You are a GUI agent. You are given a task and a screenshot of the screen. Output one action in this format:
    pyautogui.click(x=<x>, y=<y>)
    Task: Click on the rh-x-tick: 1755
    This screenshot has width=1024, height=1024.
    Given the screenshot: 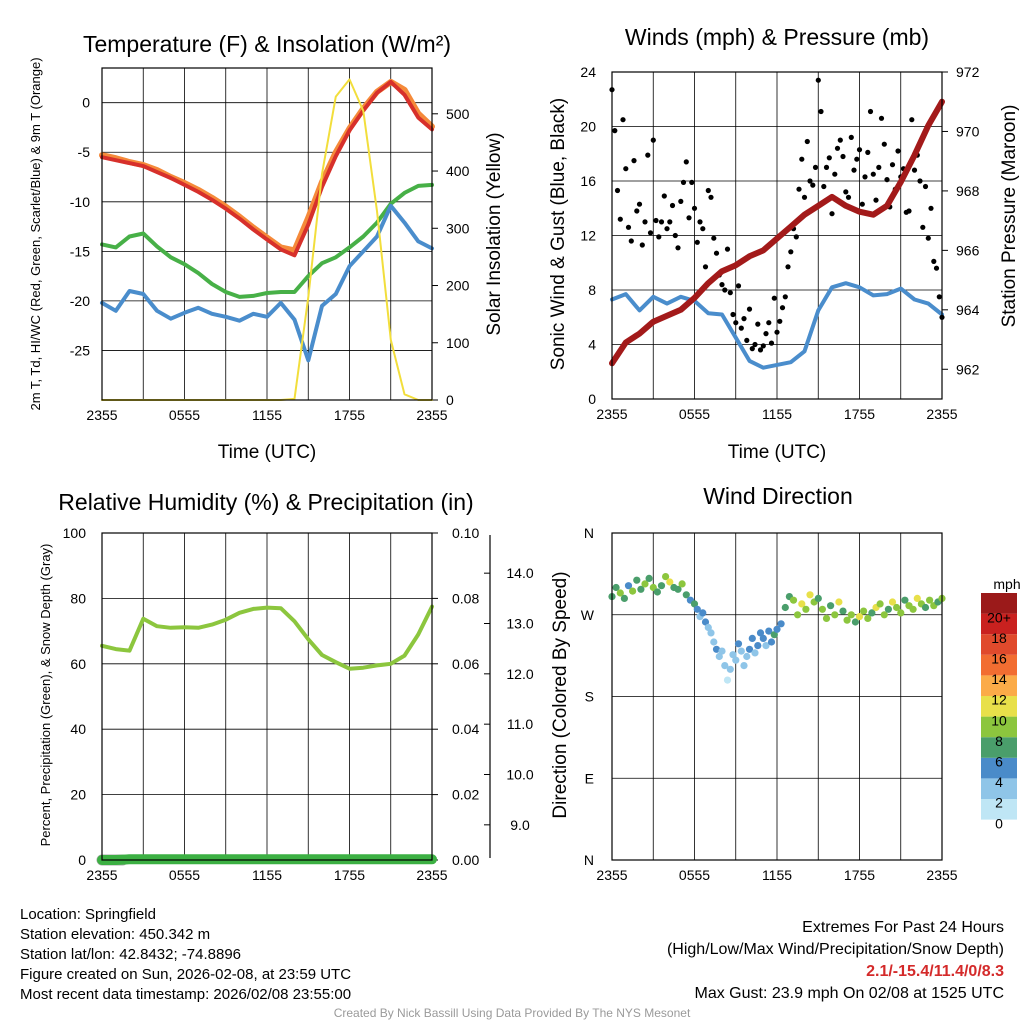 What is the action you would take?
    pyautogui.click(x=349, y=875)
    